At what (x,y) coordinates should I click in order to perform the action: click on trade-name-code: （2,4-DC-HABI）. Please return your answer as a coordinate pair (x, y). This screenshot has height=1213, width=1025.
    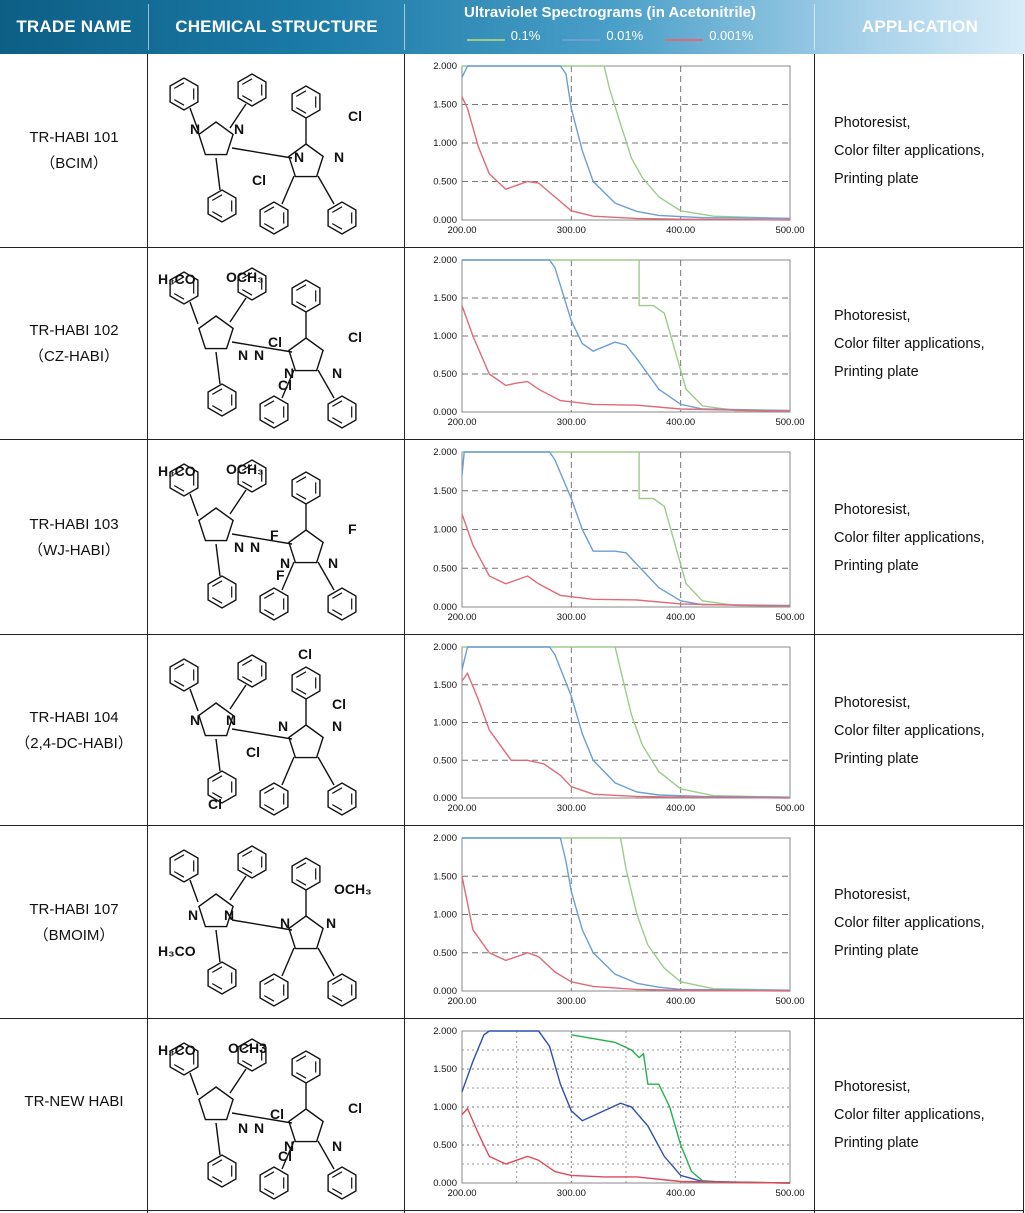
    Looking at the image, I should click on (74, 743).